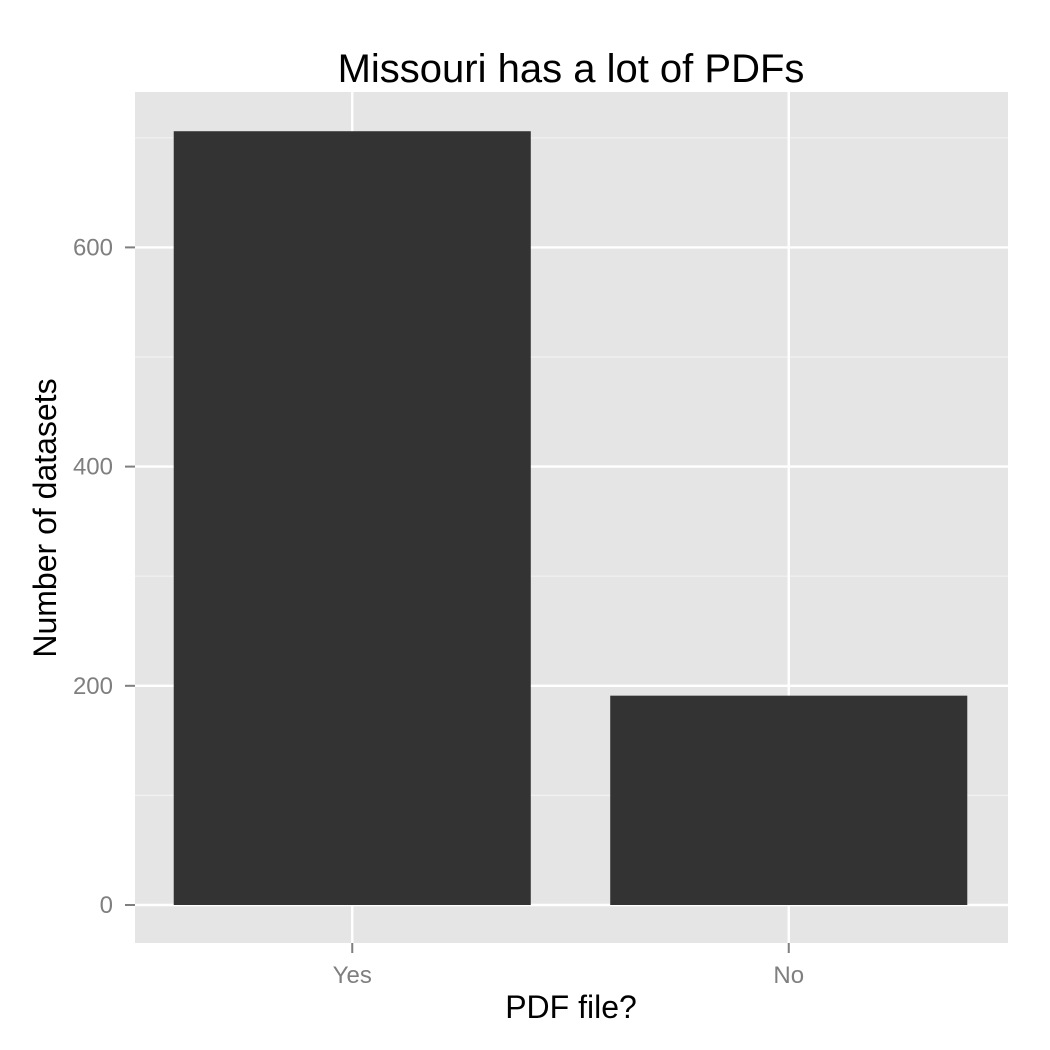 The width and height of the screenshot is (1050, 1050). I want to click on y-tick-label: 0, so click(106, 905).